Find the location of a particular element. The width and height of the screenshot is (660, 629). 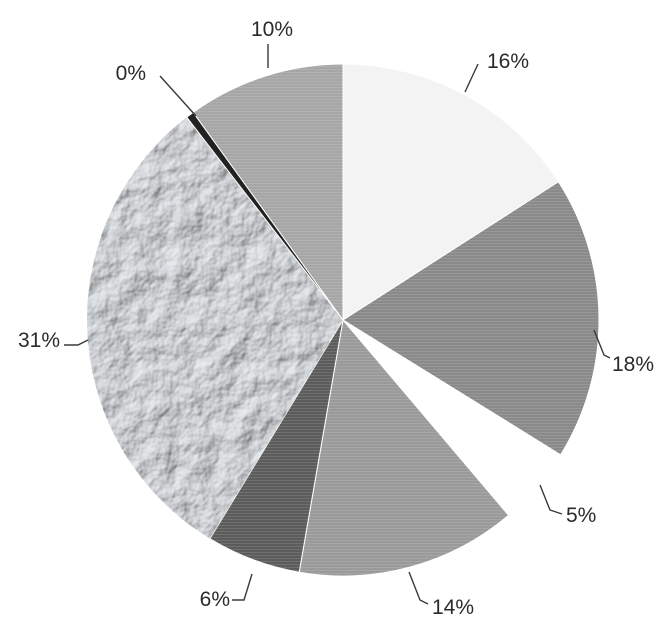

slice-label-4: 6% is located at coordinates (215, 599).